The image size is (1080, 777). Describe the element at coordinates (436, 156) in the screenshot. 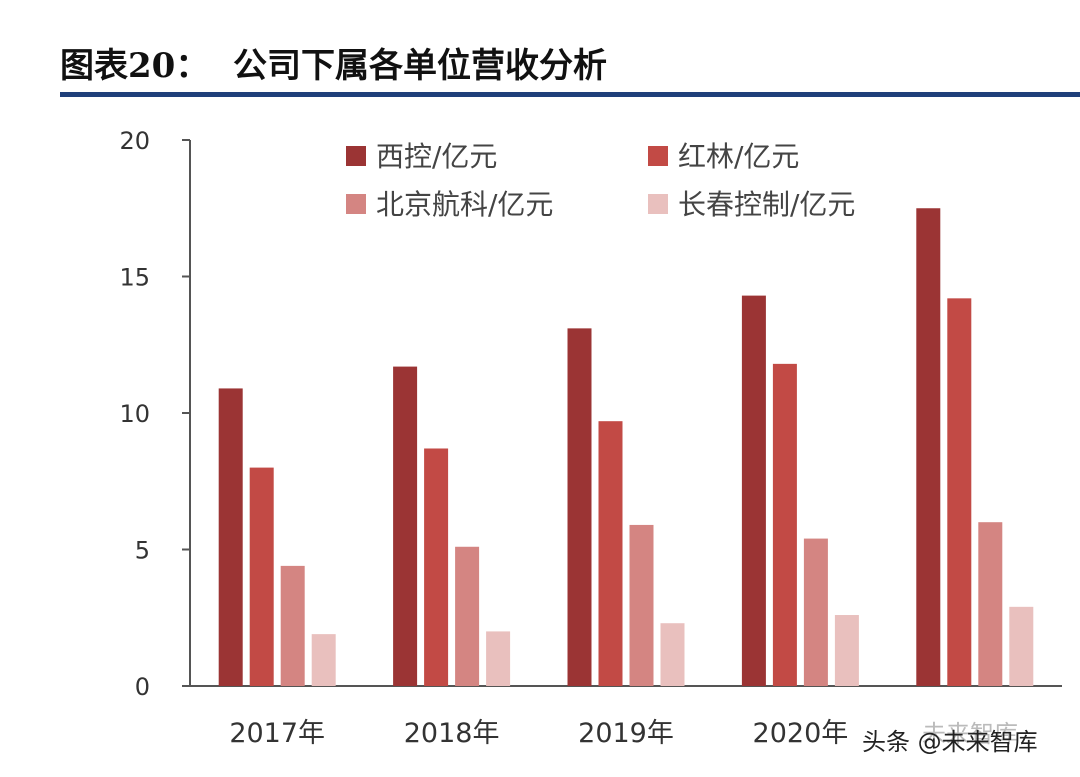

I see `legend-label: 西控/亿元` at that location.